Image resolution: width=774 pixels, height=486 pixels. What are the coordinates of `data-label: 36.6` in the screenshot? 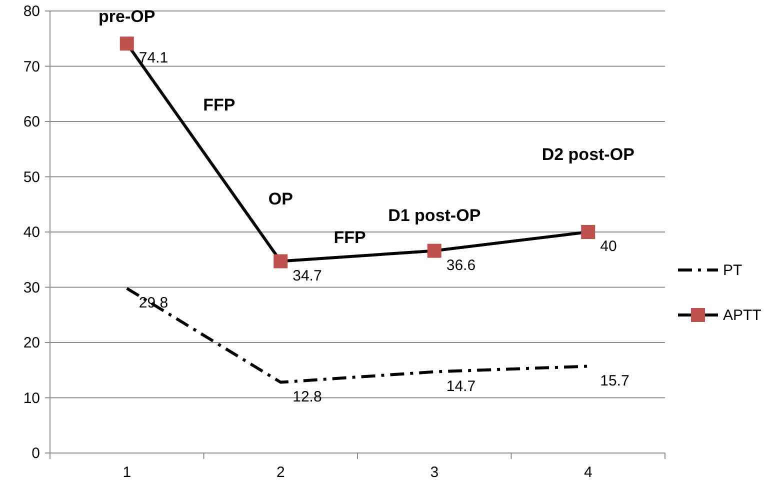 It's located at (461, 265).